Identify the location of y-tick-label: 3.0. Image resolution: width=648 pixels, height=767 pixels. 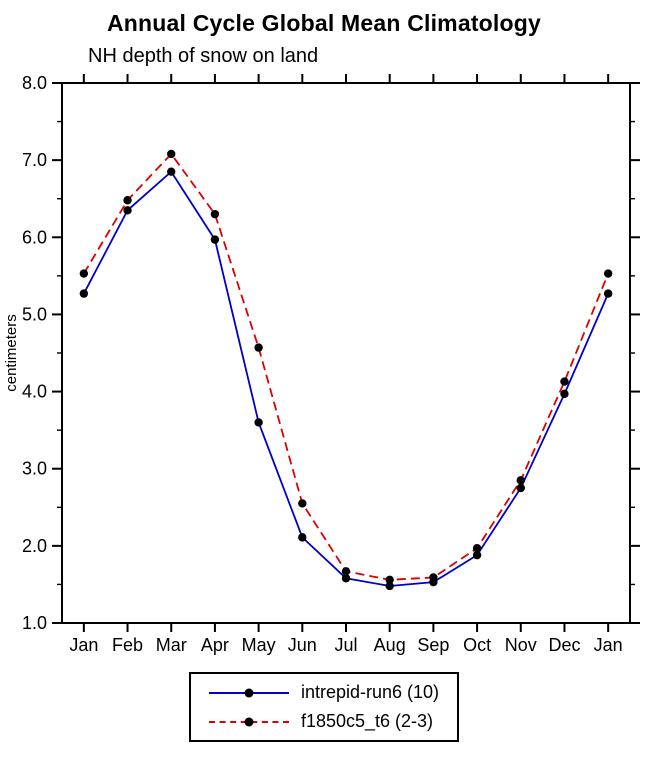
(34, 469).